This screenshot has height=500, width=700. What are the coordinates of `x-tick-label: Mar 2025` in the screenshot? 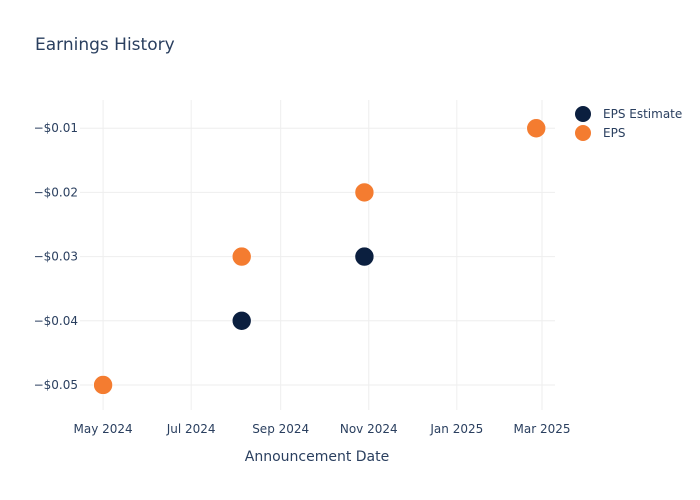 It's located at (542, 429).